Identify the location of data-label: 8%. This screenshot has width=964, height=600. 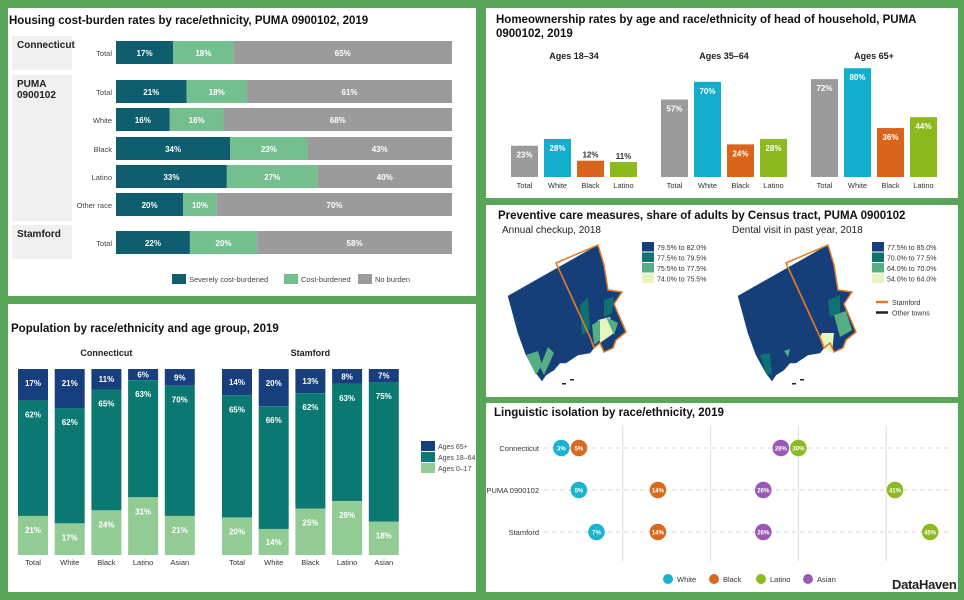
(347, 376).